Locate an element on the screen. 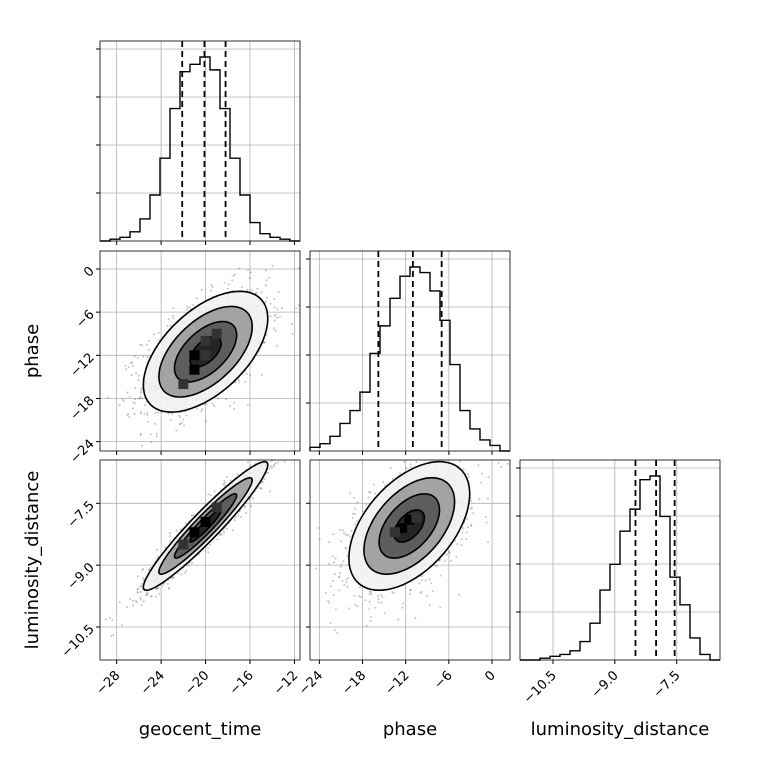 The height and width of the screenshot is (760, 760). x-tick-label: −28 is located at coordinates (108, 683).